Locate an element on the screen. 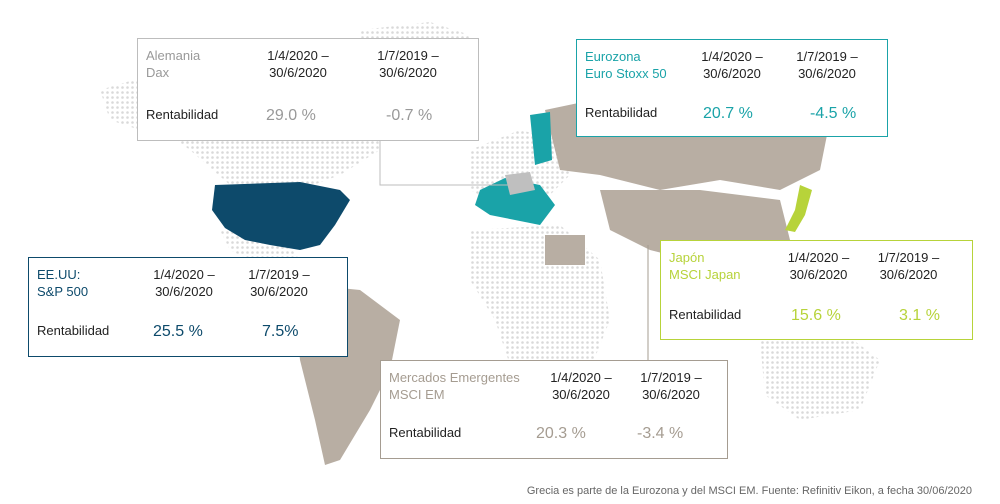 This screenshot has width=1000, height=504. germany-value-2: -0.7 % is located at coordinates (409, 115).